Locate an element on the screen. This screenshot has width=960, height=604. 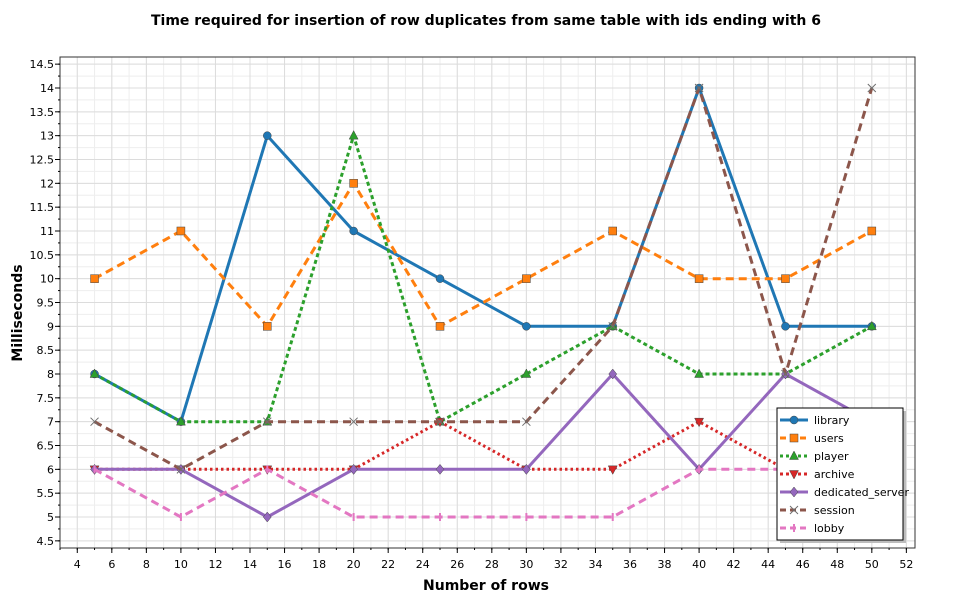
y-tick-label: 7.5 is located at coordinates (46, 398).